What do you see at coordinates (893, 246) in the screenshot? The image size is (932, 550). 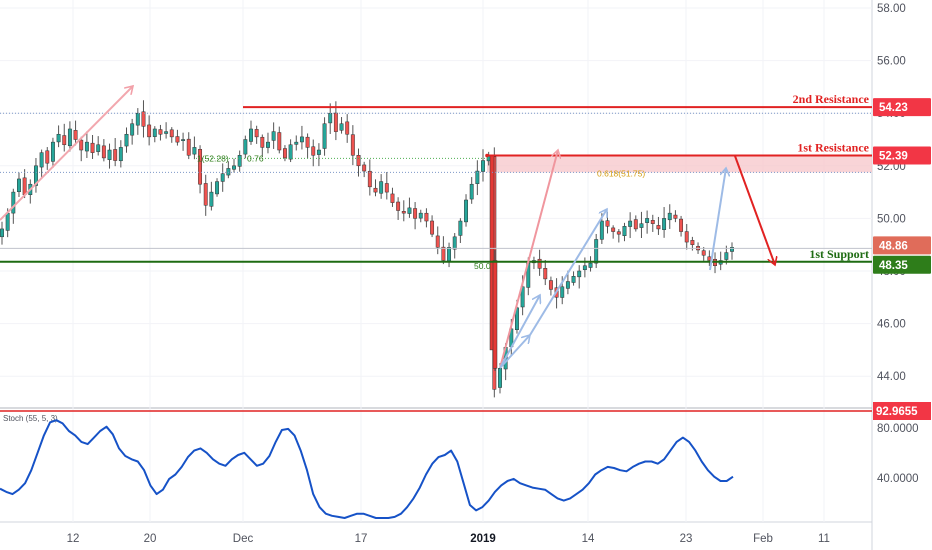 I see `price-badge-text: 48.86` at bounding box center [893, 246].